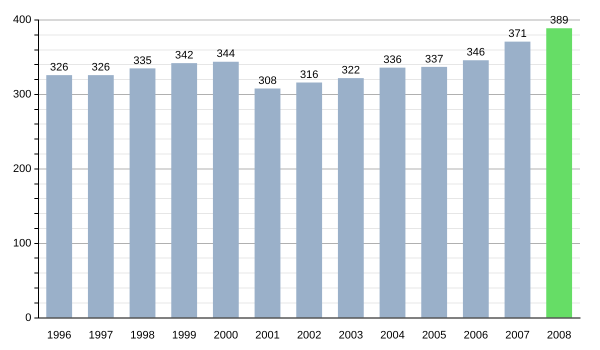 This screenshot has width=600, height=350. Describe the element at coordinates (226, 54) in the screenshot. I see `data-label: 344` at that location.